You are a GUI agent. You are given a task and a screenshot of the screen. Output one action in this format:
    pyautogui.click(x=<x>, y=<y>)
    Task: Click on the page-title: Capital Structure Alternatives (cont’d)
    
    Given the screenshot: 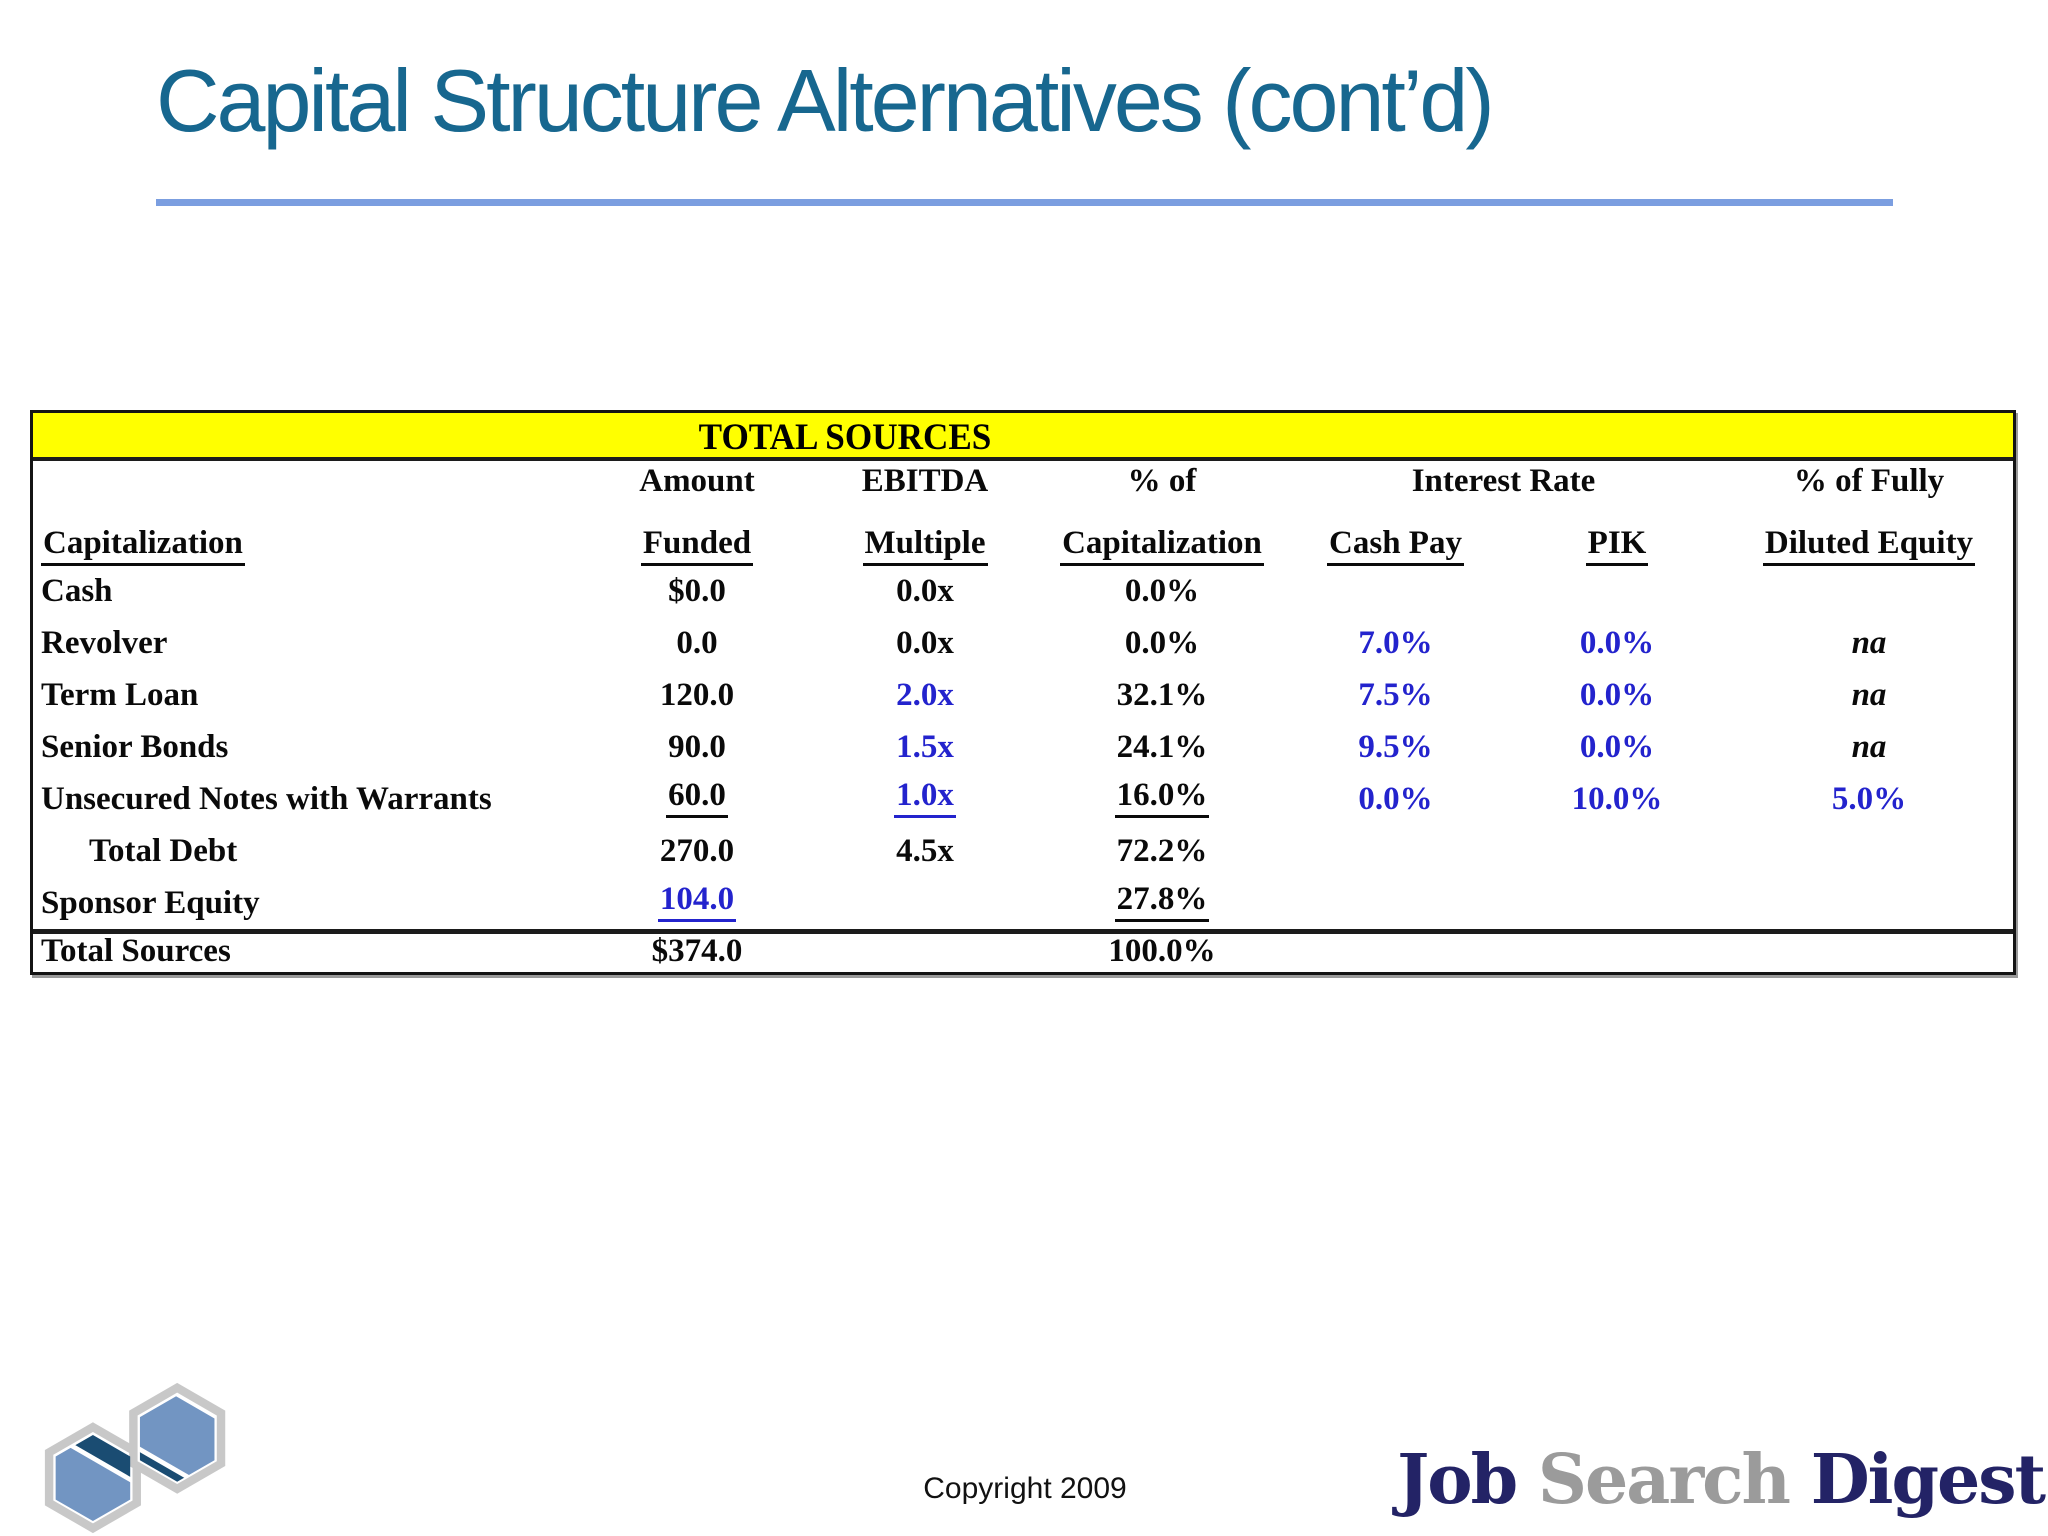 What is the action you would take?
    pyautogui.click(x=825, y=100)
    